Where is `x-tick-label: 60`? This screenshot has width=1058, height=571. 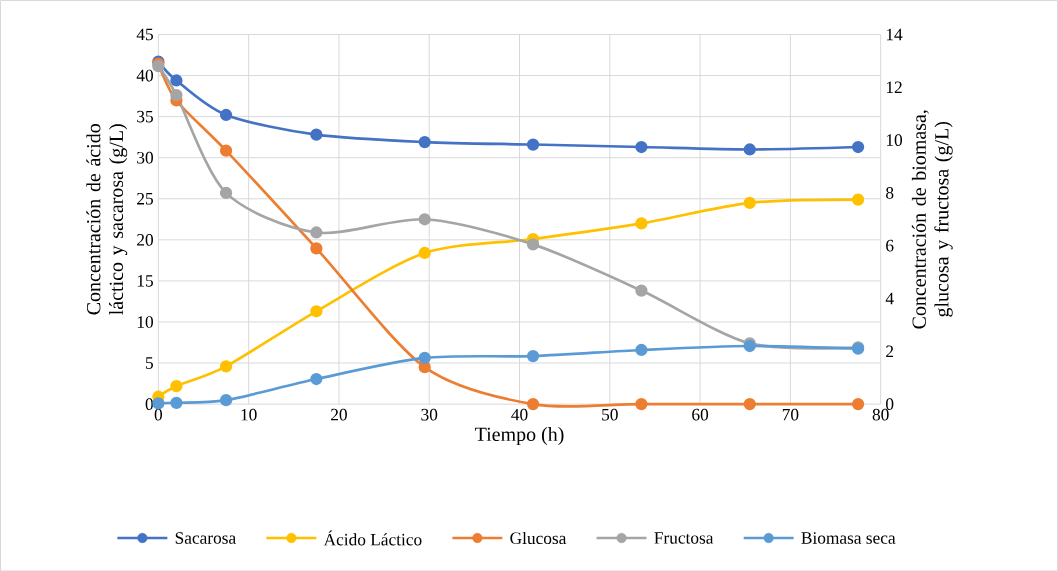
x-tick-label: 60 is located at coordinates (700, 414).